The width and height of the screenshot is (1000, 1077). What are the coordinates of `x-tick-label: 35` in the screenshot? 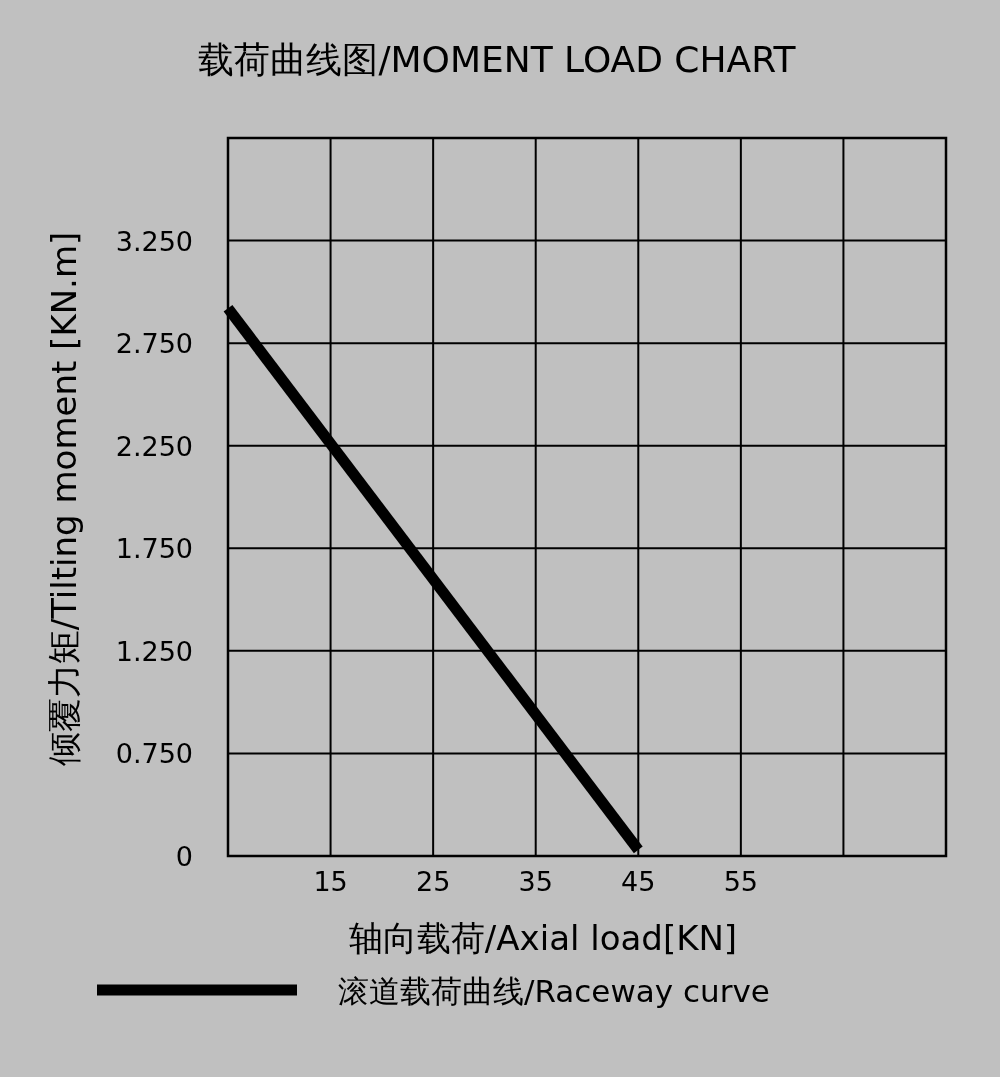 It's located at (535, 881).